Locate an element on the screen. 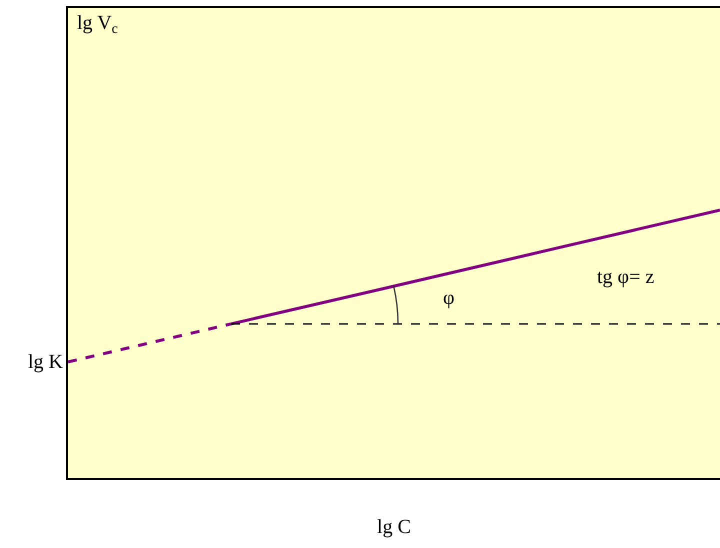 The height and width of the screenshot is (548, 720). text: lg K is located at coordinates (46, 362).